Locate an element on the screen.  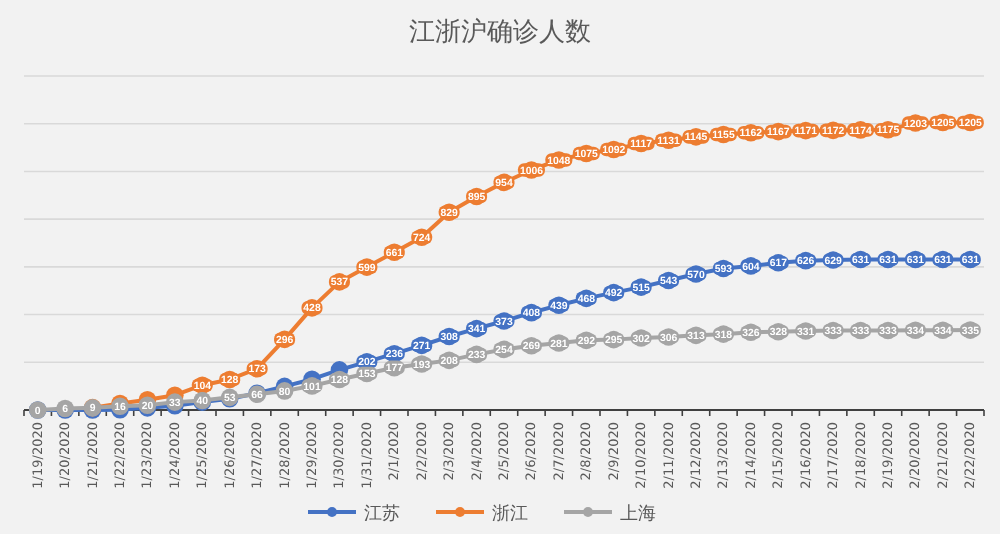
legend-label: 上海 is located at coordinates (638, 514).